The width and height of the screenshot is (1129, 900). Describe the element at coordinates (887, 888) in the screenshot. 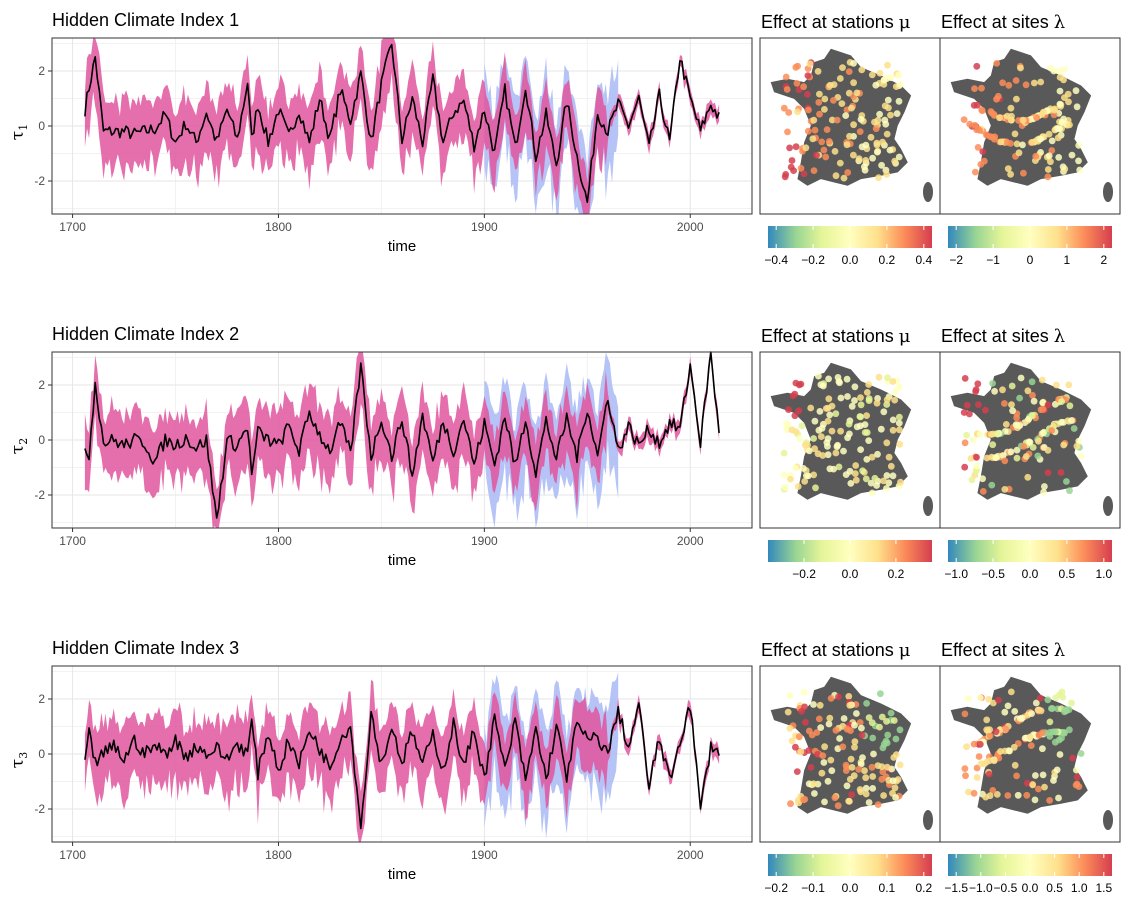

I see `station-colorbar-tick-label: 0.1` at that location.